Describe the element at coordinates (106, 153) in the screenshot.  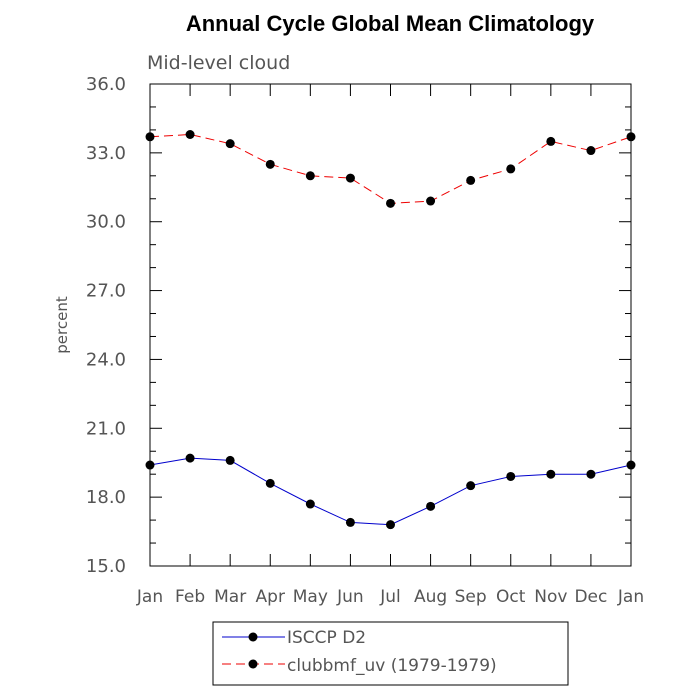
I see `y-tick-label: 33.0` at that location.